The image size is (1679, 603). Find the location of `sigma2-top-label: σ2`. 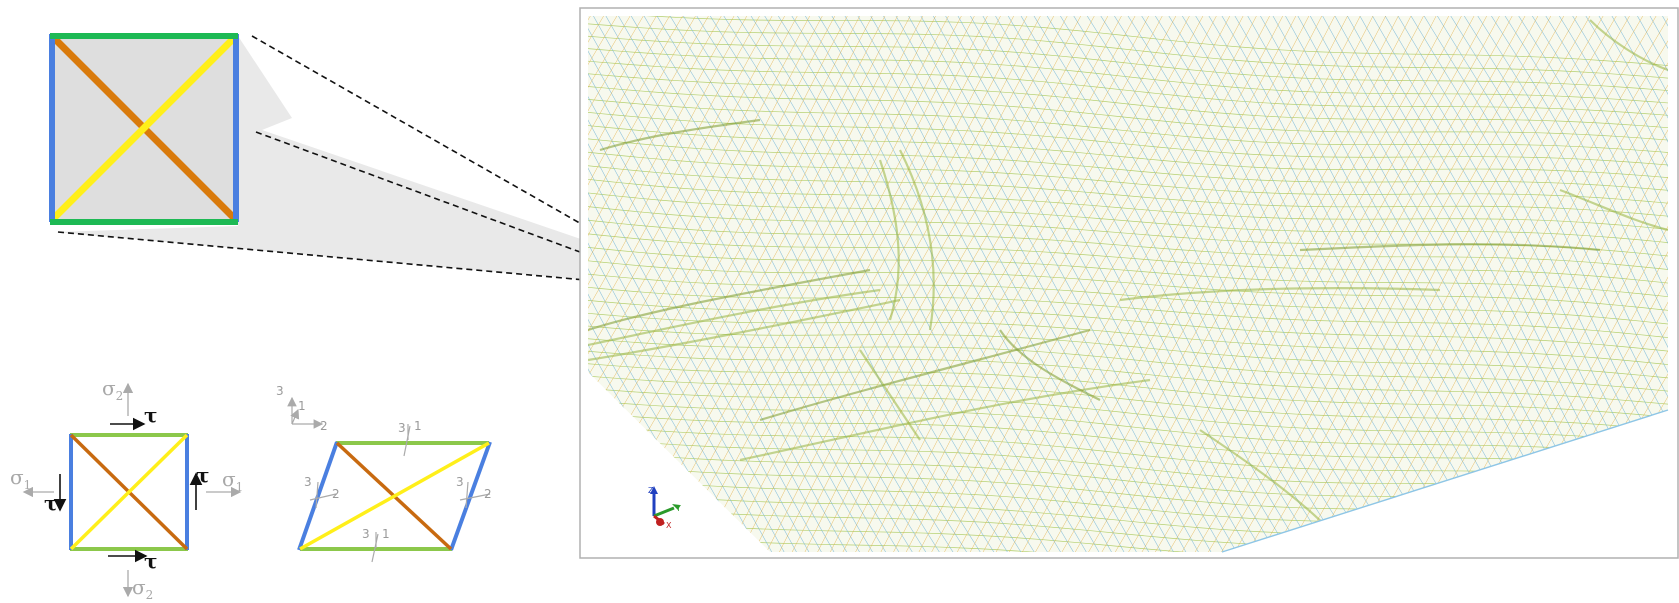

sigma2-top-label: σ2 is located at coordinates (112, 389).